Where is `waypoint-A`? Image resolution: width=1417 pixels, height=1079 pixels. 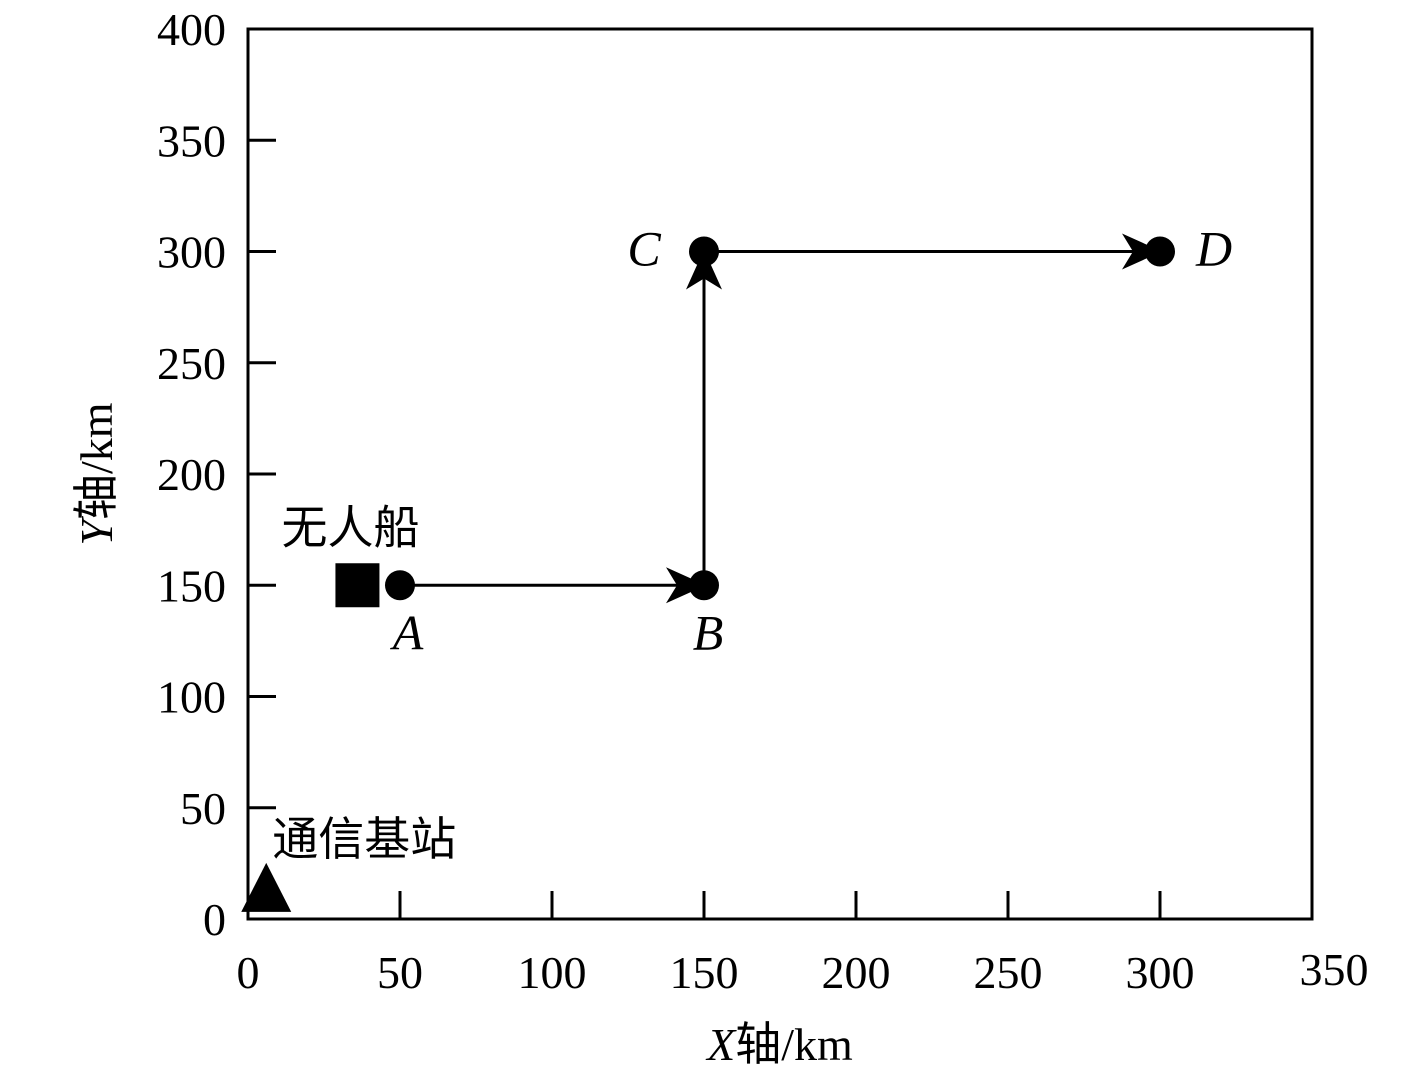
waypoint-A is located at coordinates (400, 585).